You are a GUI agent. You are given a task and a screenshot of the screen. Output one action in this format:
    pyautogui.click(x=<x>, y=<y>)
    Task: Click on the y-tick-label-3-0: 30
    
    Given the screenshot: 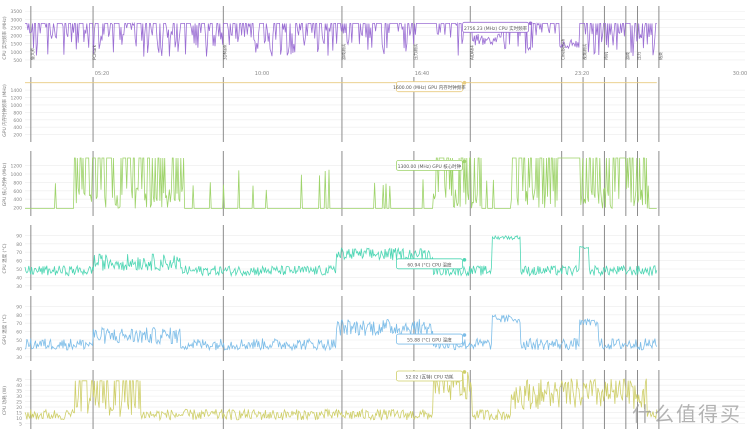 What is the action you would take?
    pyautogui.click(x=19, y=287)
    